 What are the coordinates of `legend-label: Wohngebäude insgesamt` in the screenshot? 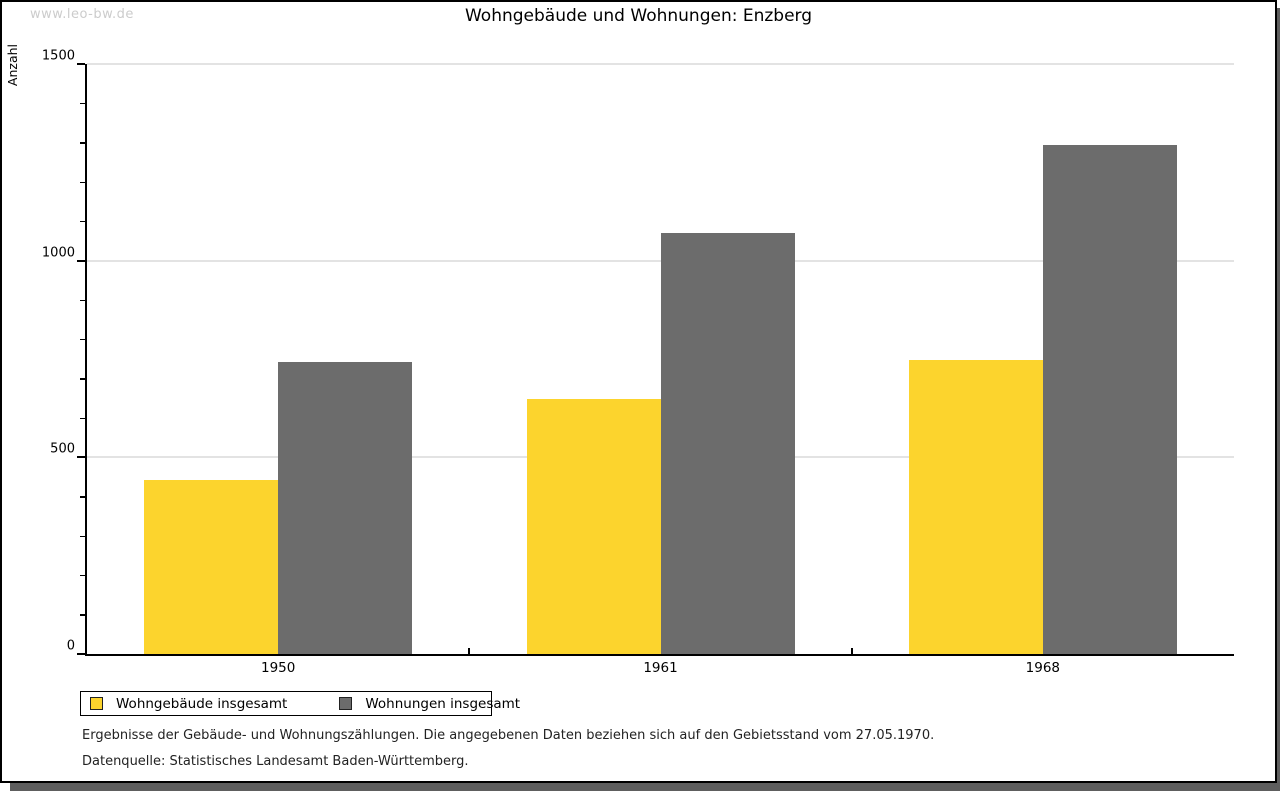 It's located at (202, 703).